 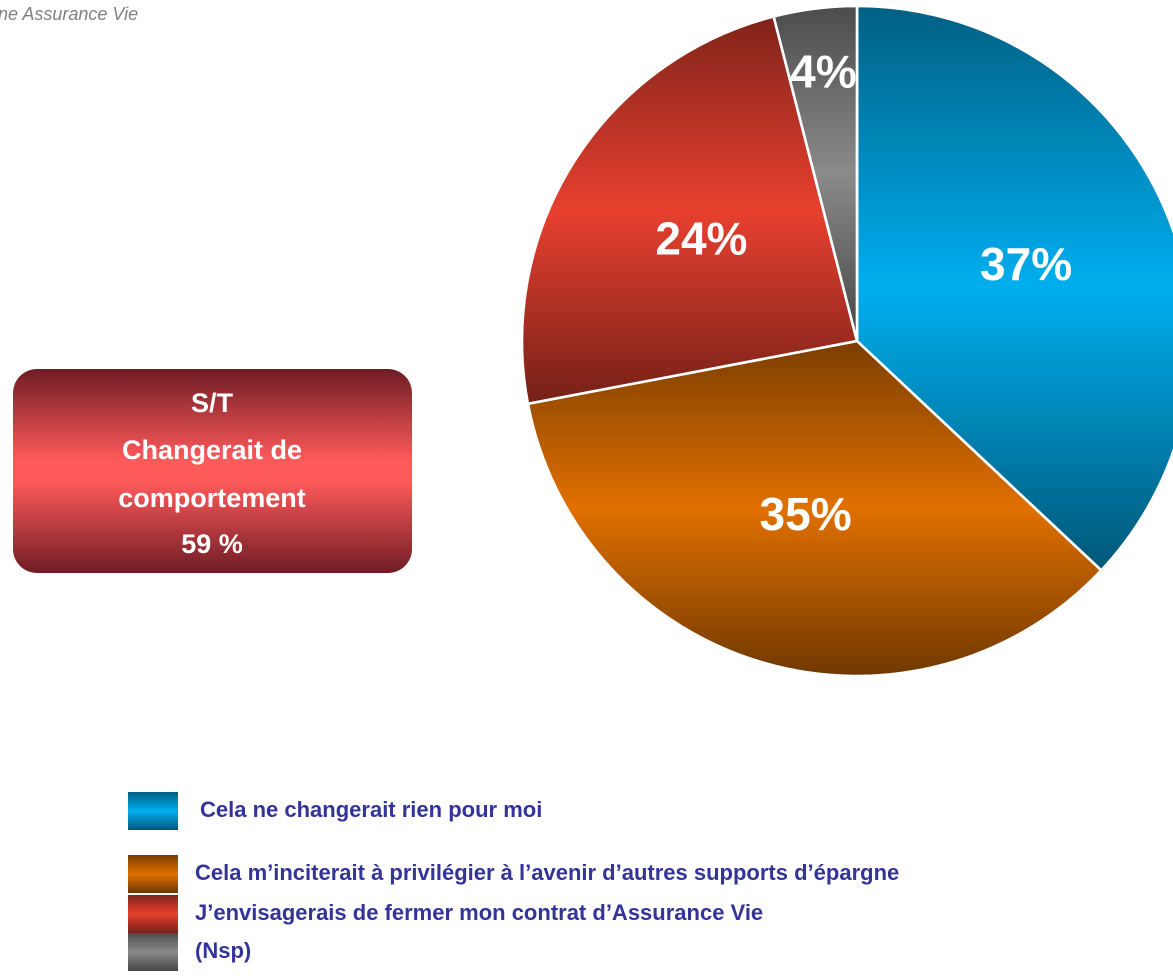 I want to click on slice-label: 24%, so click(x=701, y=238).